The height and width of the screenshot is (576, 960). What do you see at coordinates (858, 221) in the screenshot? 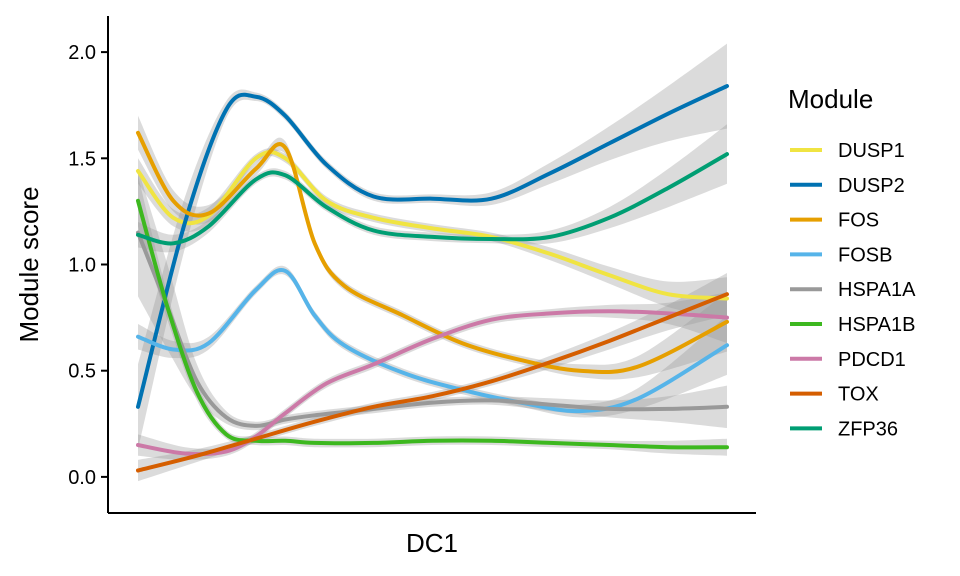
I see `legend-label-fos: FOS` at bounding box center [858, 221].